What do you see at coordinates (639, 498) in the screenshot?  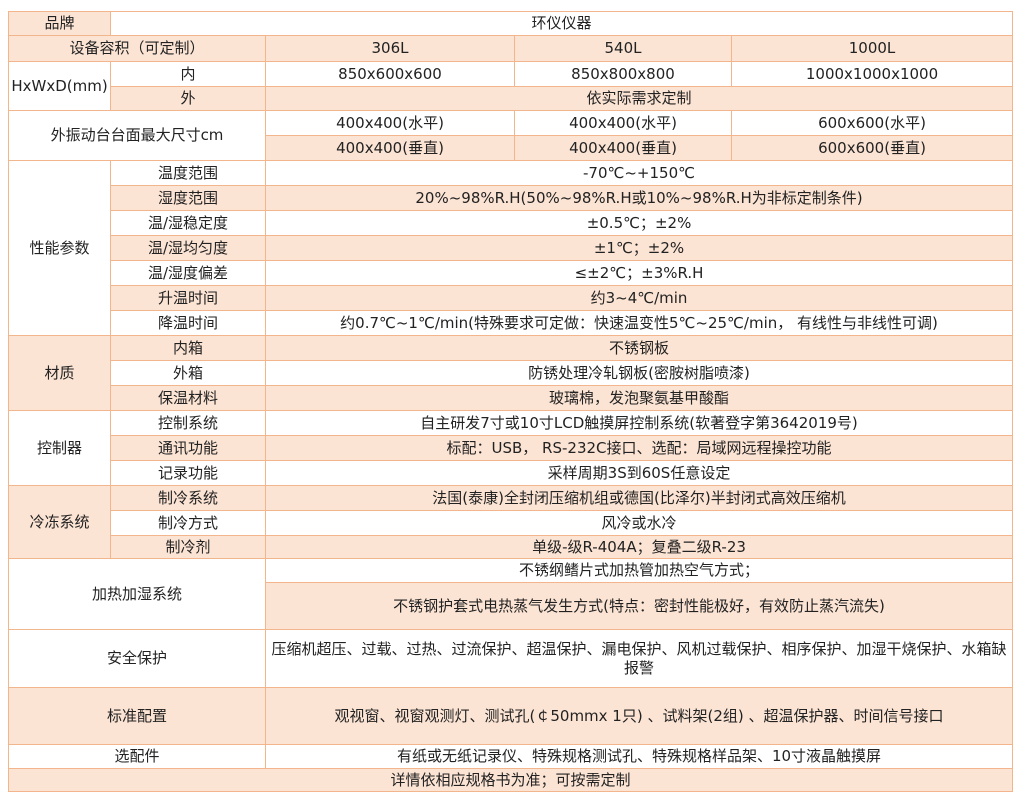 I see `refrig-row-value: 法国(泰康)全封闭压缩机组或德国(比泽尔)半封闭式高效压缩机` at bounding box center [639, 498].